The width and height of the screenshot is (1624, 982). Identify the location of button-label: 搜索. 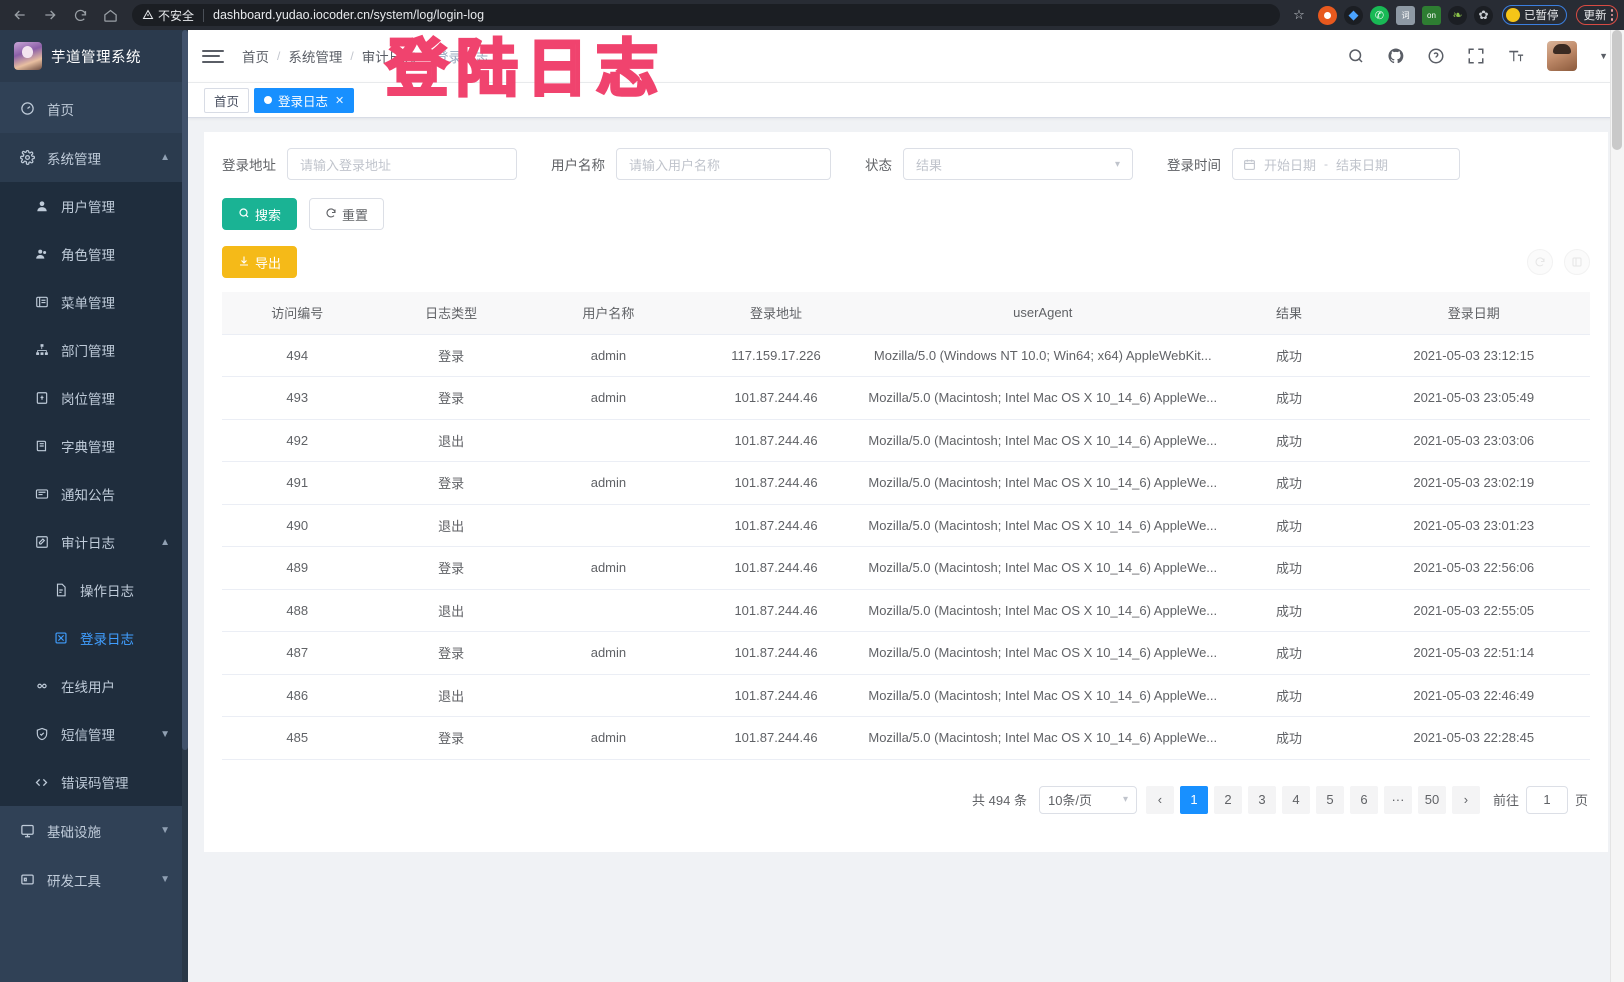
(268, 215).